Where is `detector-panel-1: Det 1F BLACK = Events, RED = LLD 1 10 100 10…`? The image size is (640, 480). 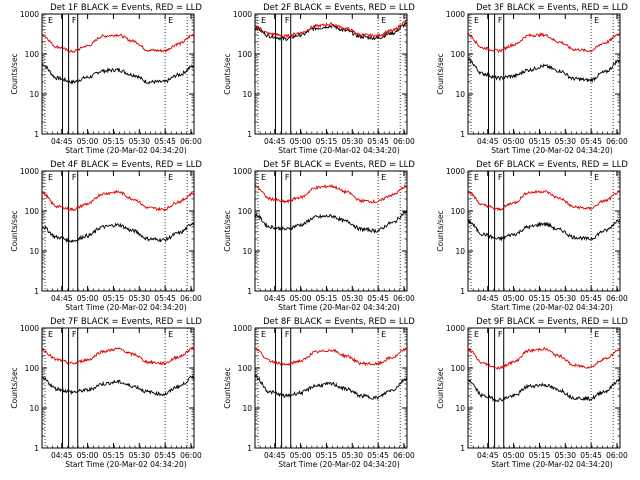
detector-panel-1: Det 1F BLACK = Events, RED = LLD 1 10 100 10… is located at coordinates (106, 79).